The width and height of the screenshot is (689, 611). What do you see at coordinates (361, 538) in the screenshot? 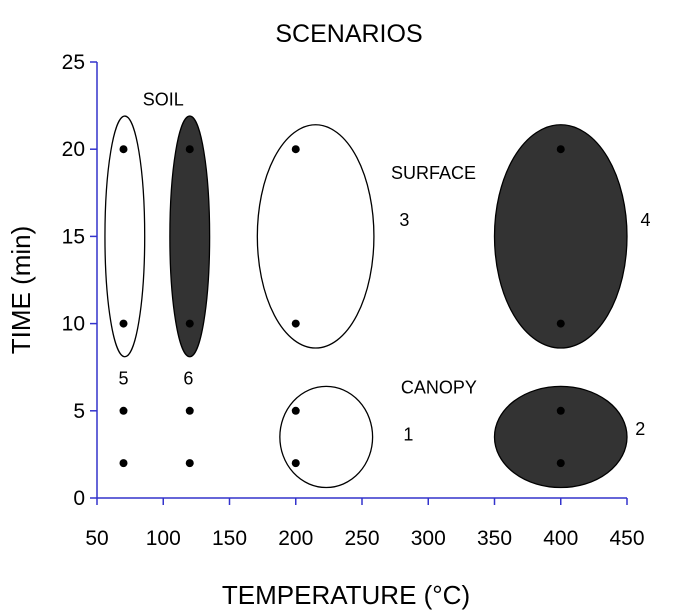
I see `x-tick-label: 250` at bounding box center [361, 538].